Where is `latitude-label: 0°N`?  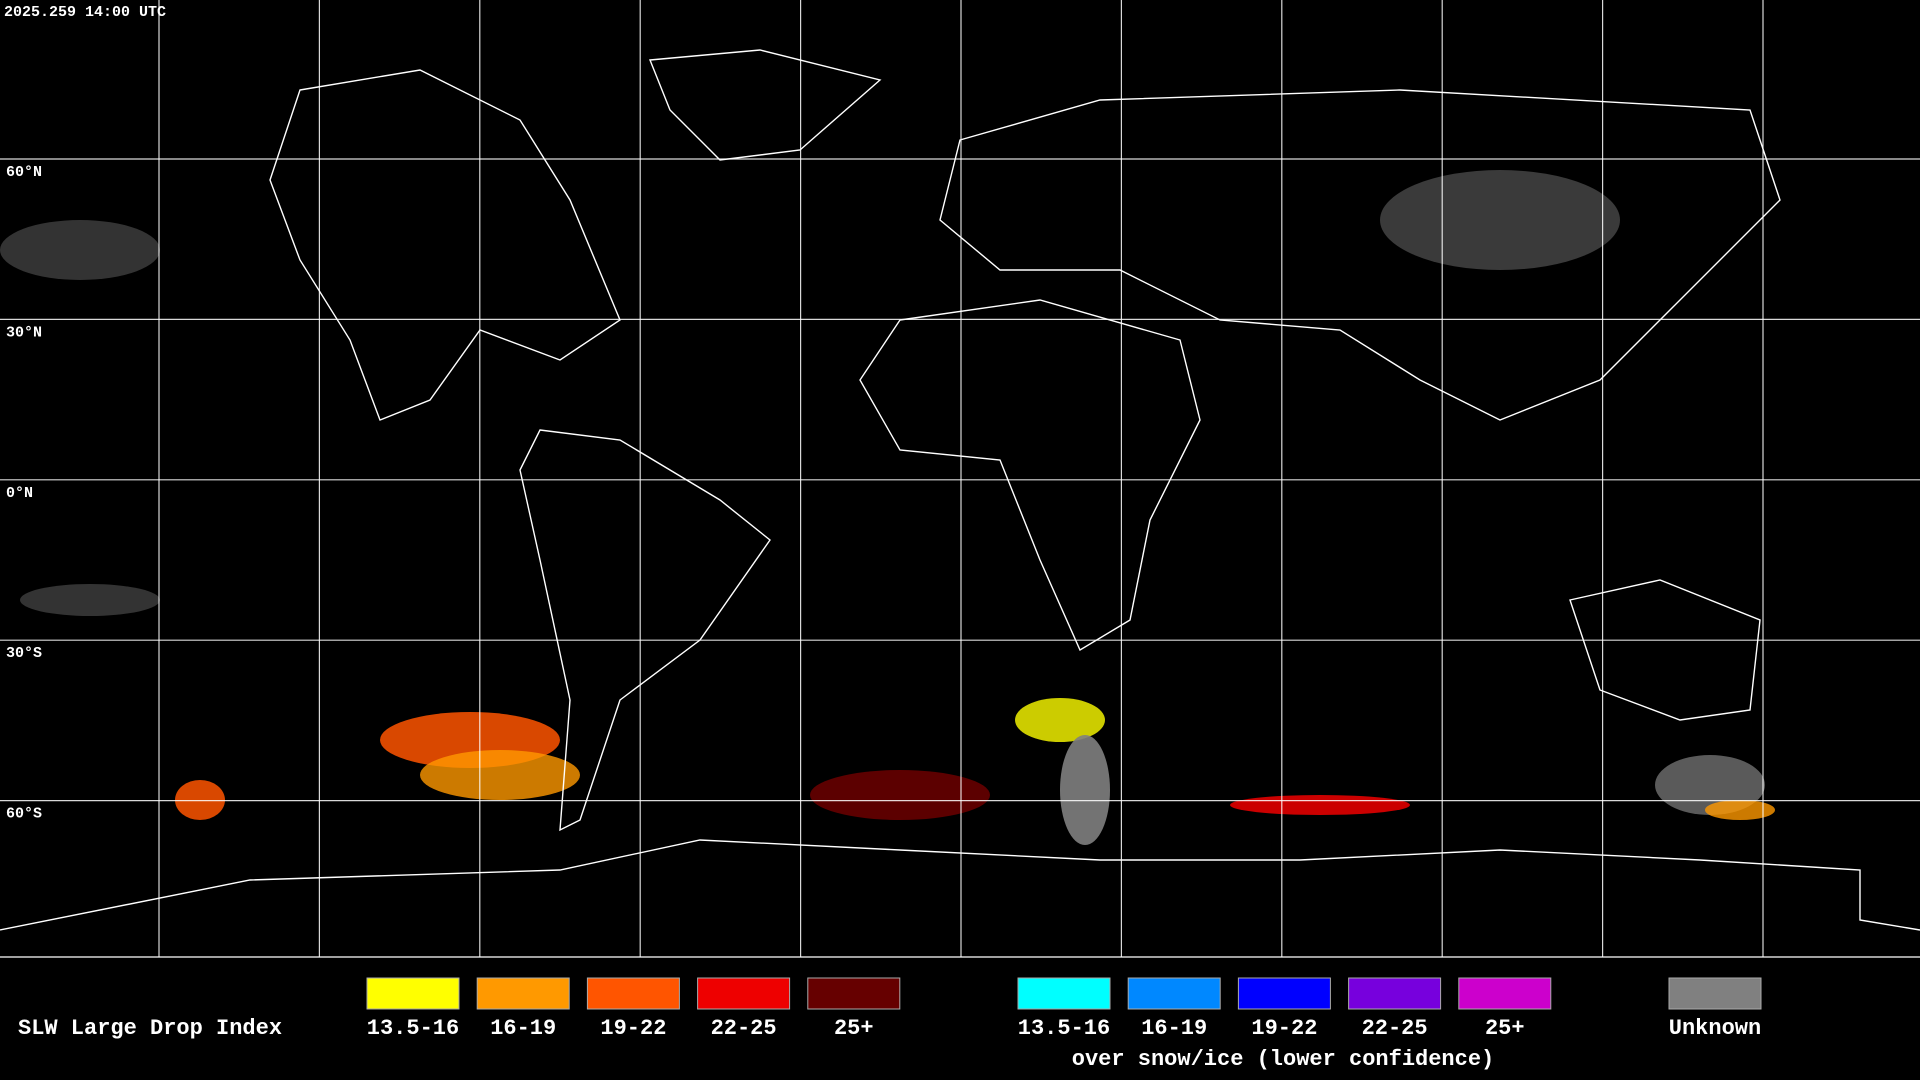 latitude-label: 0°N is located at coordinates (19, 493).